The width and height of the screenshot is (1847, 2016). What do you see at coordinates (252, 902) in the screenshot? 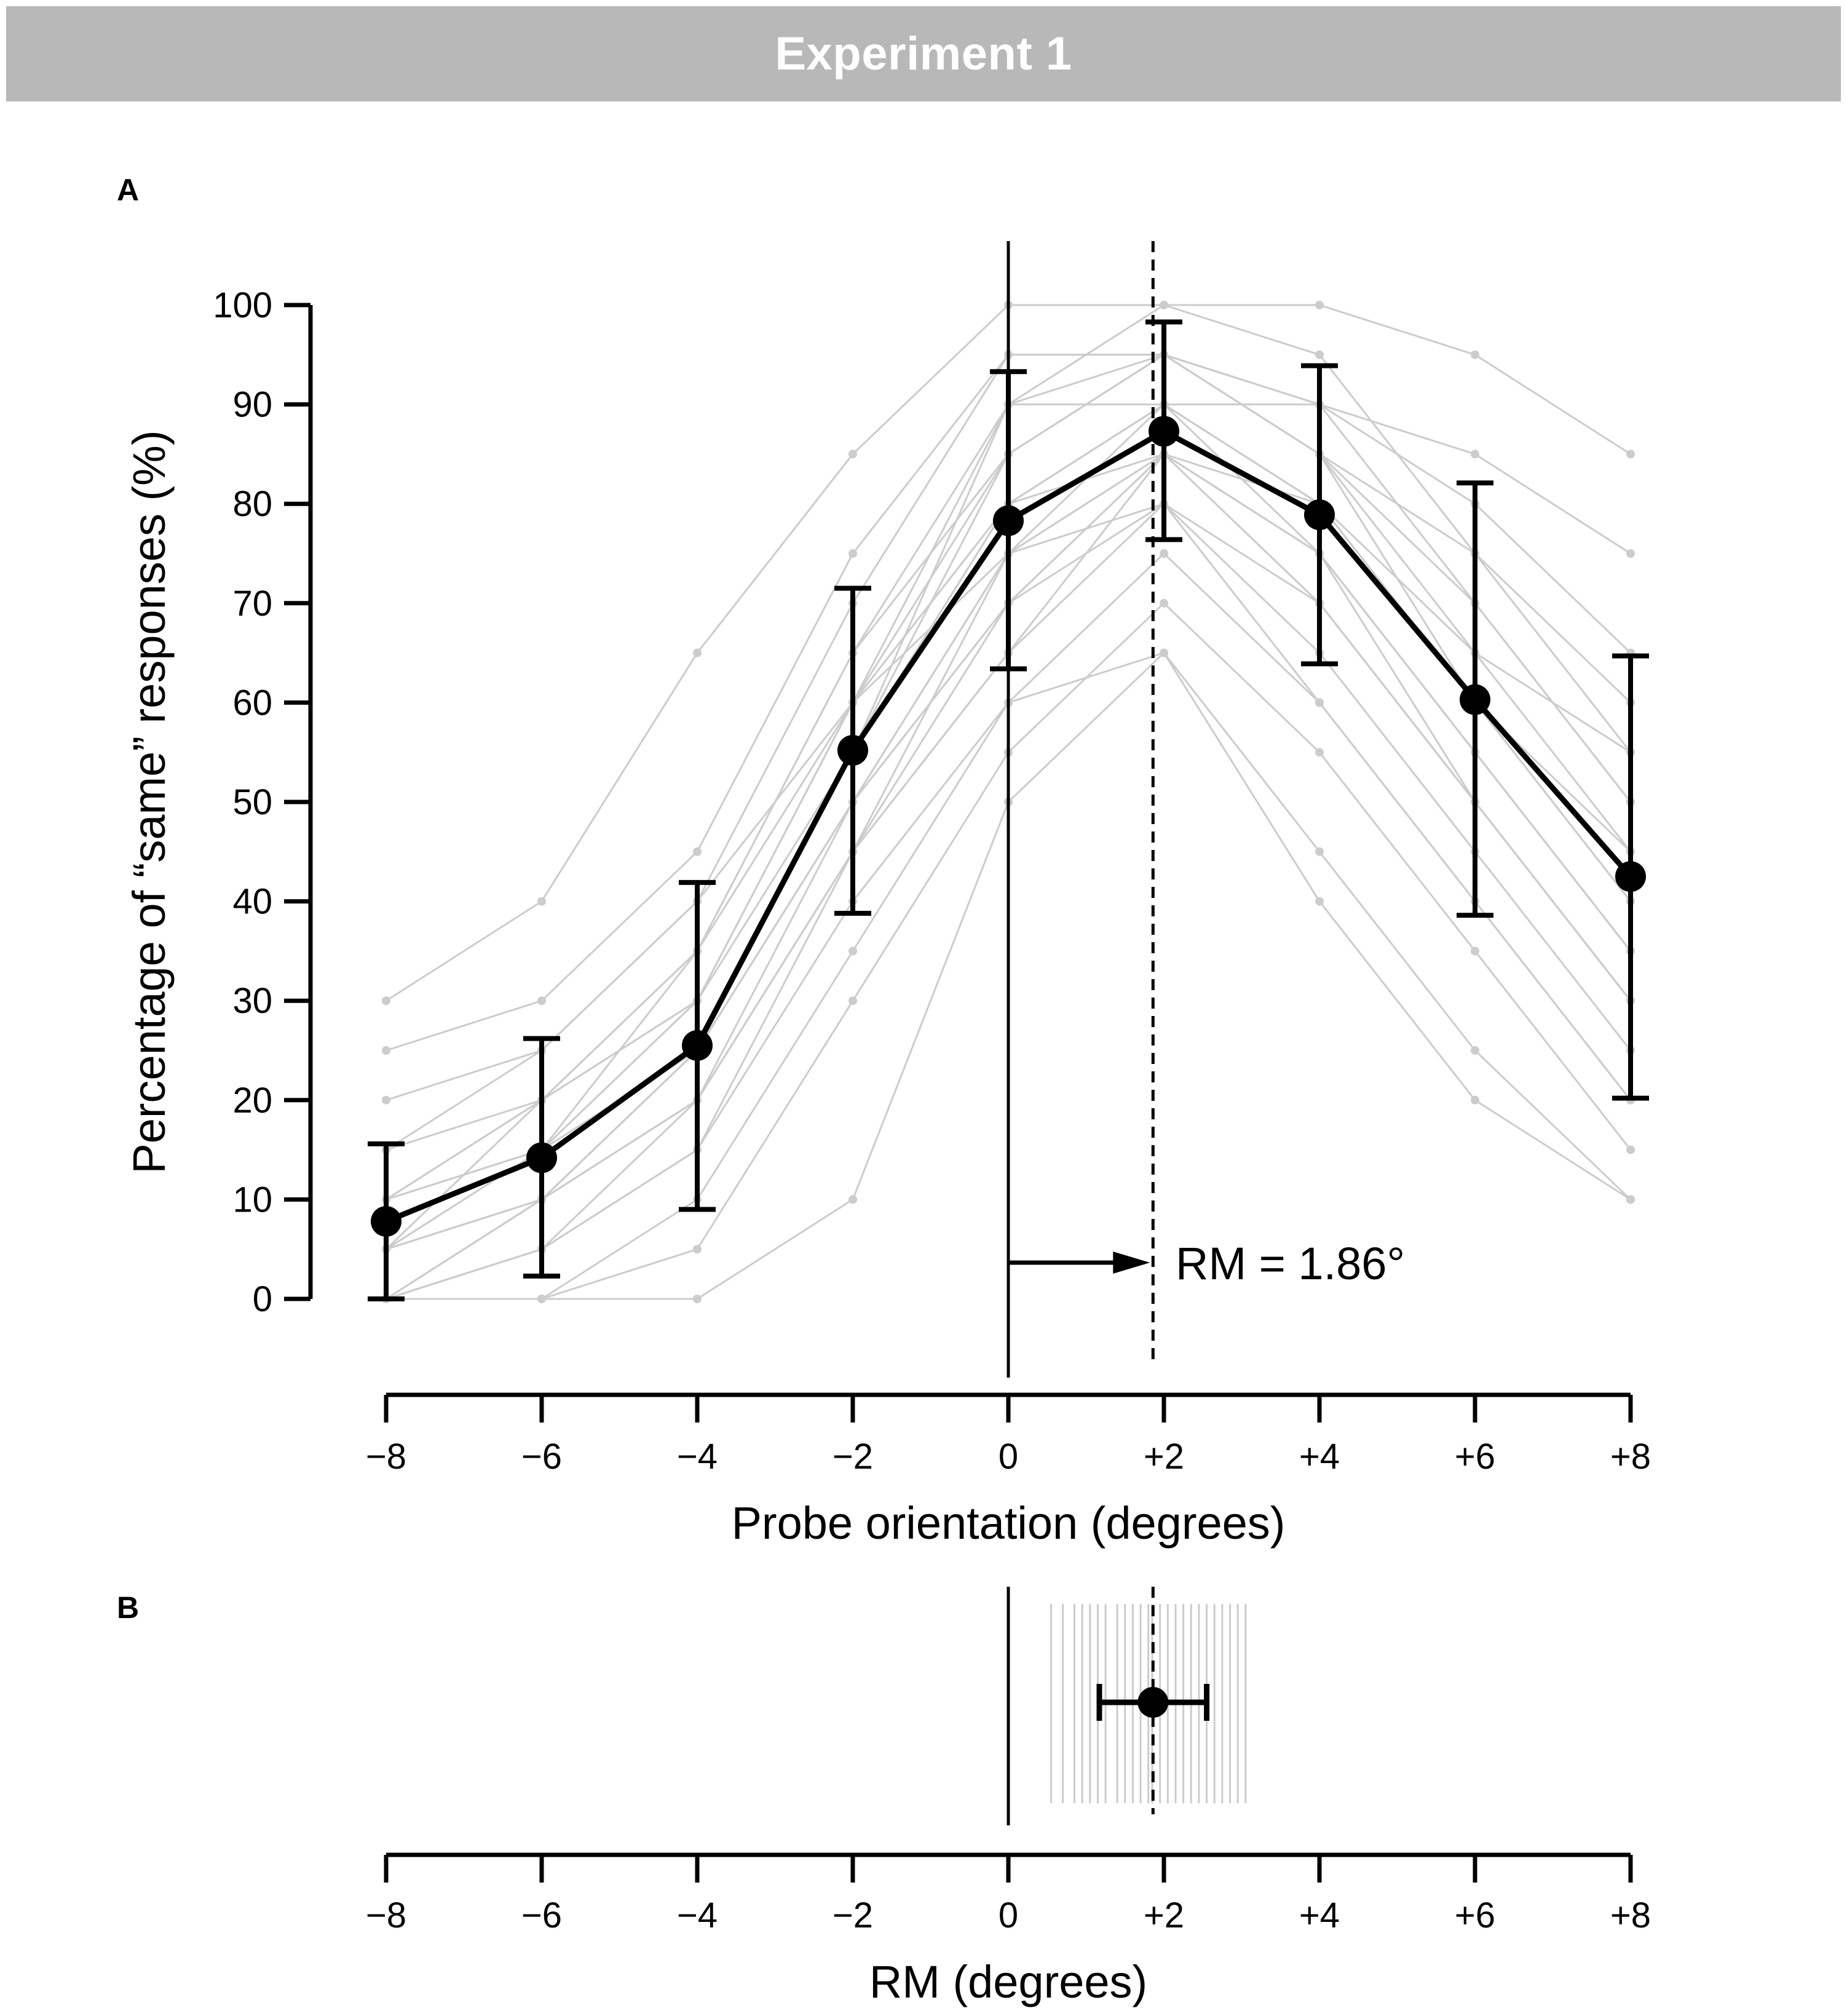
I see `y-tick-label: 40` at bounding box center [252, 902].